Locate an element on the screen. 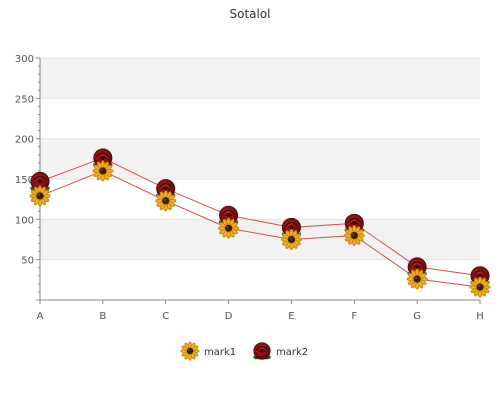  x-tick-label: H is located at coordinates (480, 316).